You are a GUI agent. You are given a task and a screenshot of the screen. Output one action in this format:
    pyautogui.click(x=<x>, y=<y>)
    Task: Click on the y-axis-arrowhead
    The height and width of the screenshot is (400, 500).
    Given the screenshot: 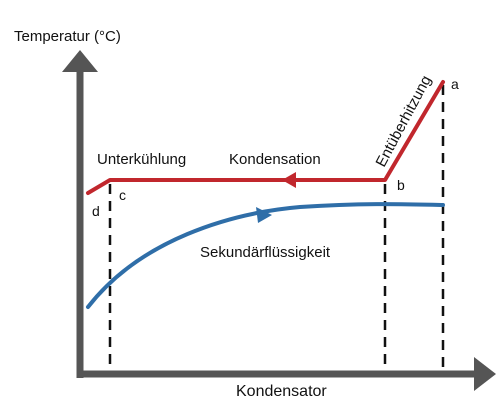 What is the action you would take?
    pyautogui.click(x=80, y=61)
    